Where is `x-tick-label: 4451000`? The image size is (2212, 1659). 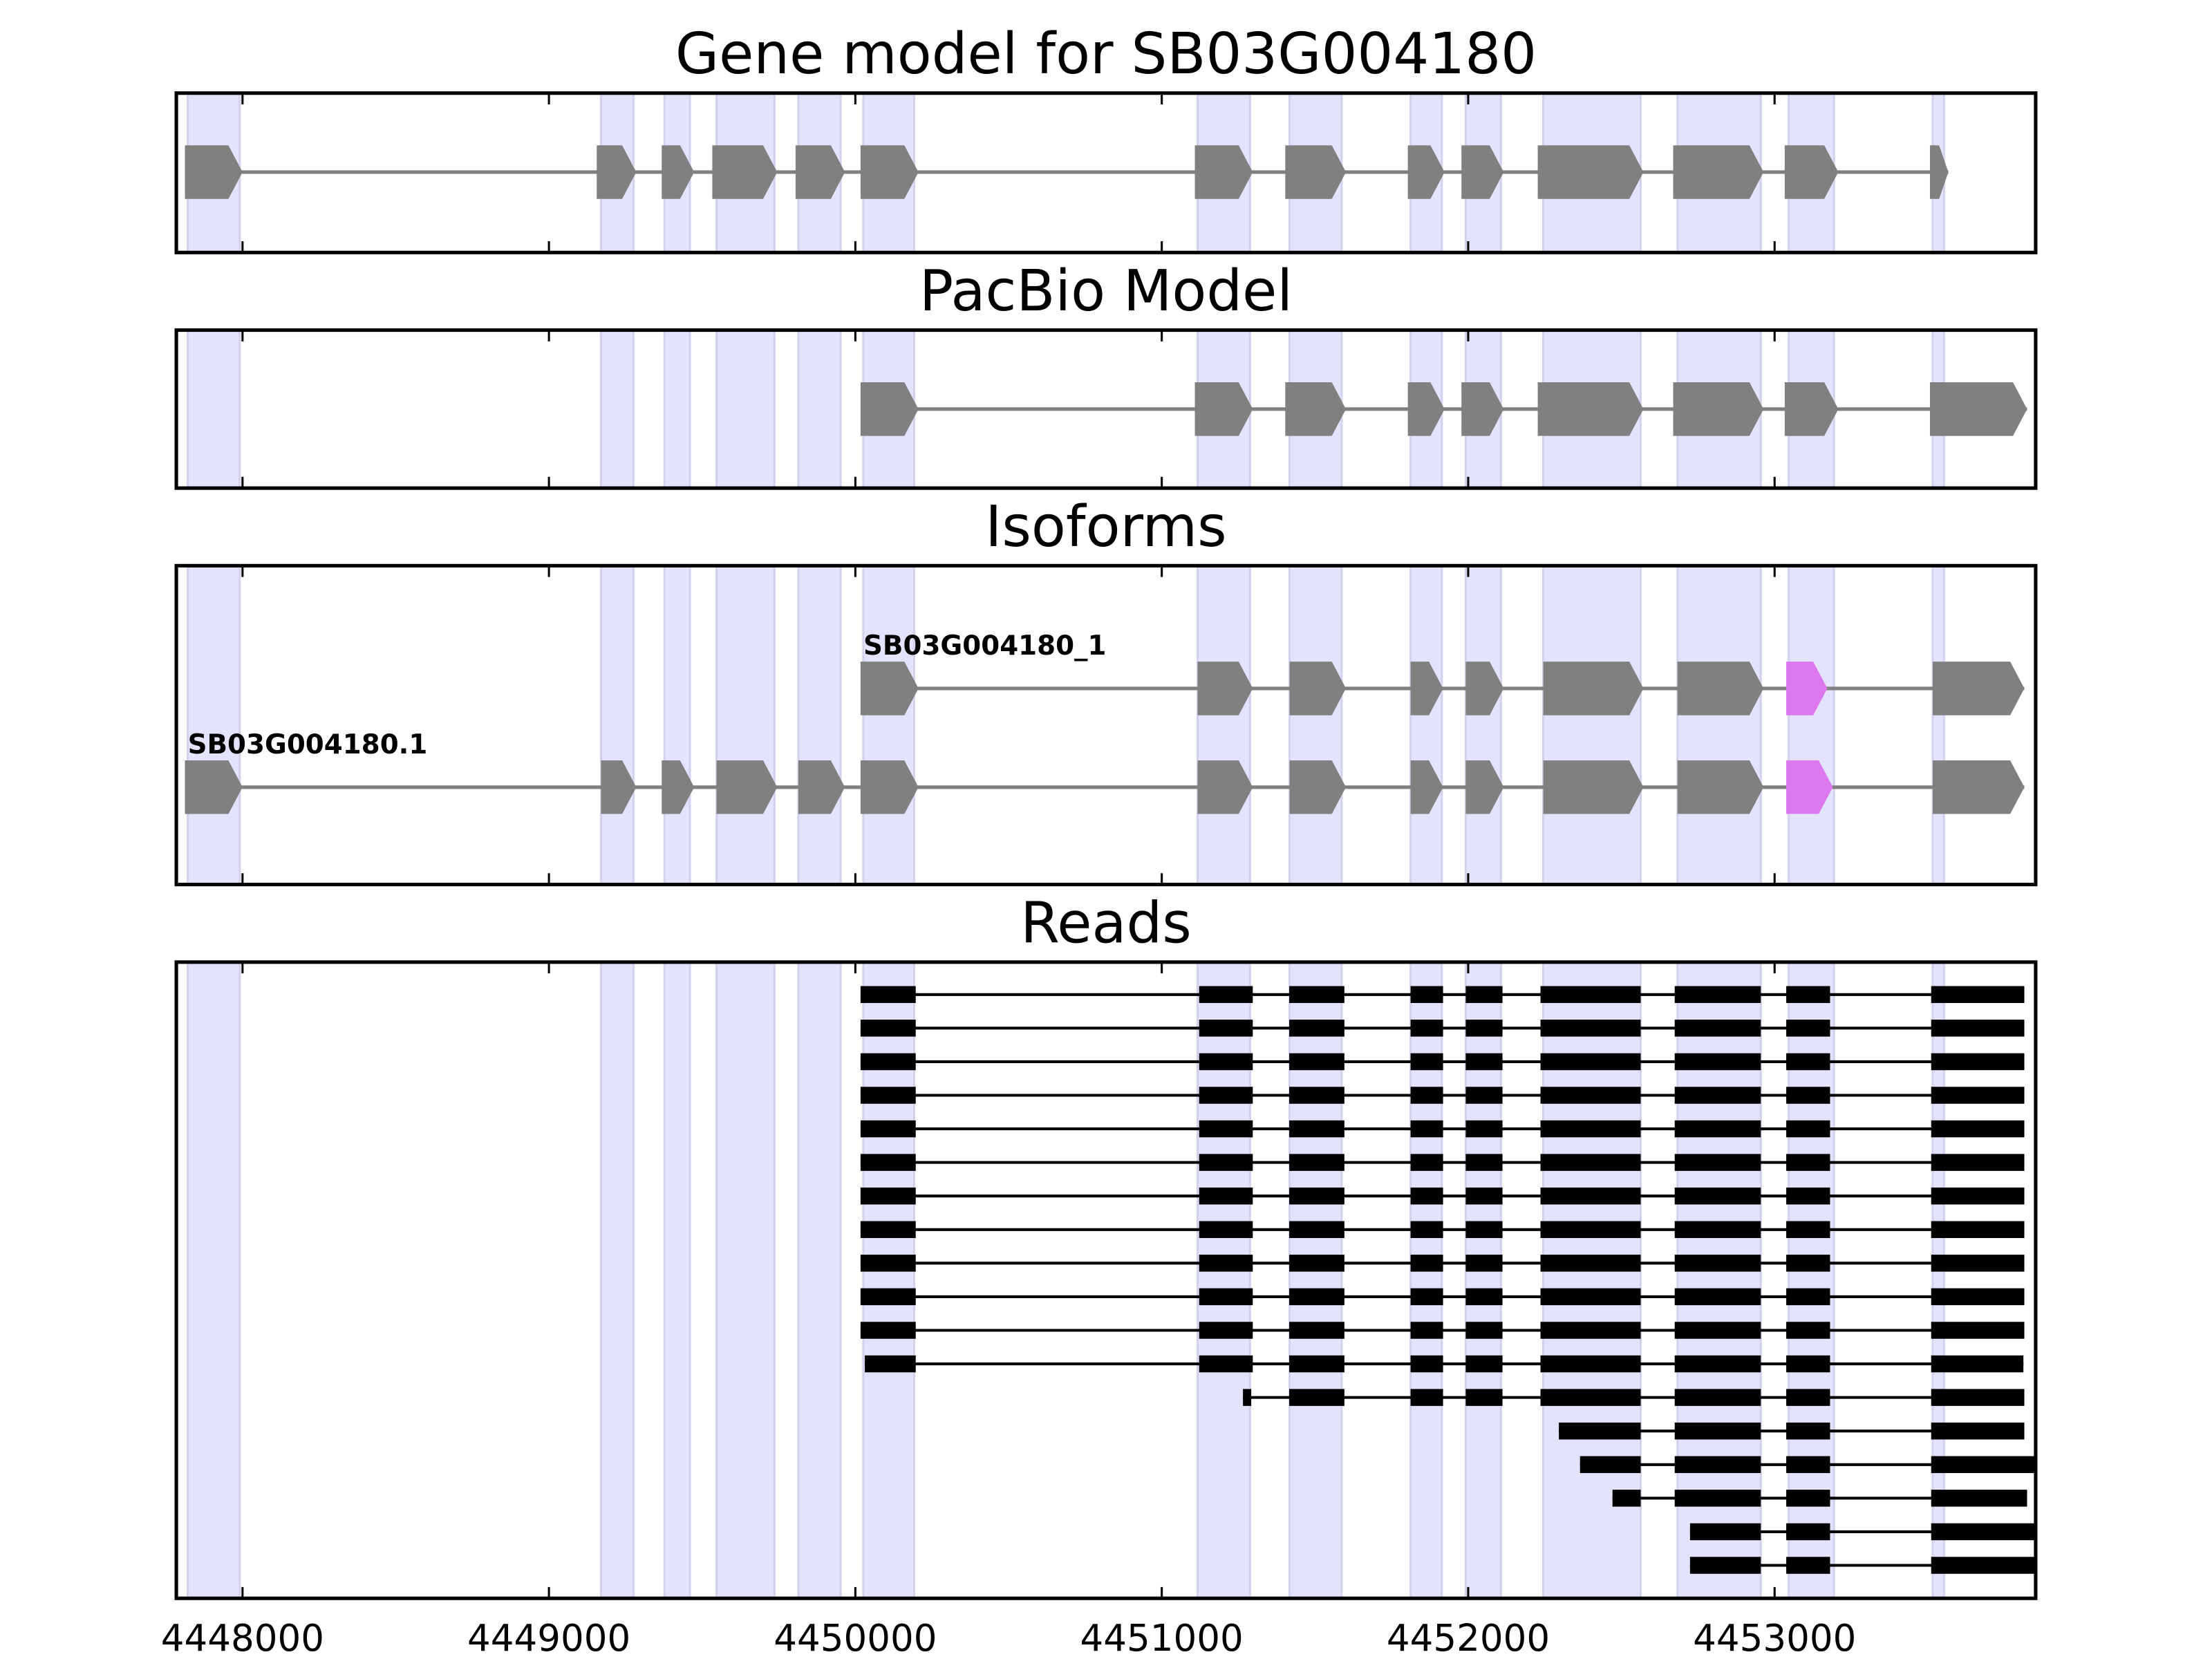
x-tick-label: 4451000 is located at coordinates (1162, 1638).